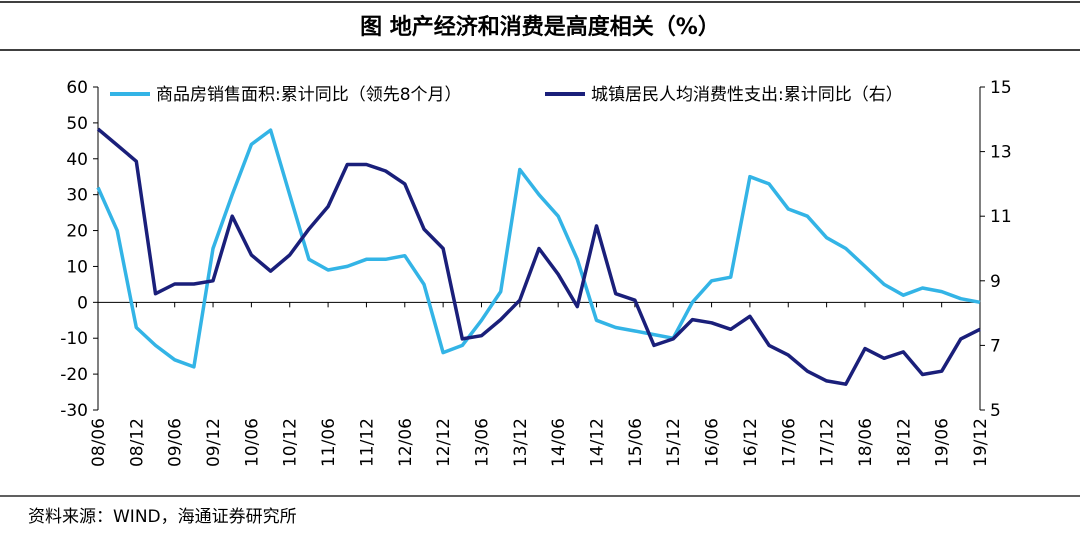  I want to click on chart-title: 图 地产经济和消费是高度相关（%）, so click(540, 27).